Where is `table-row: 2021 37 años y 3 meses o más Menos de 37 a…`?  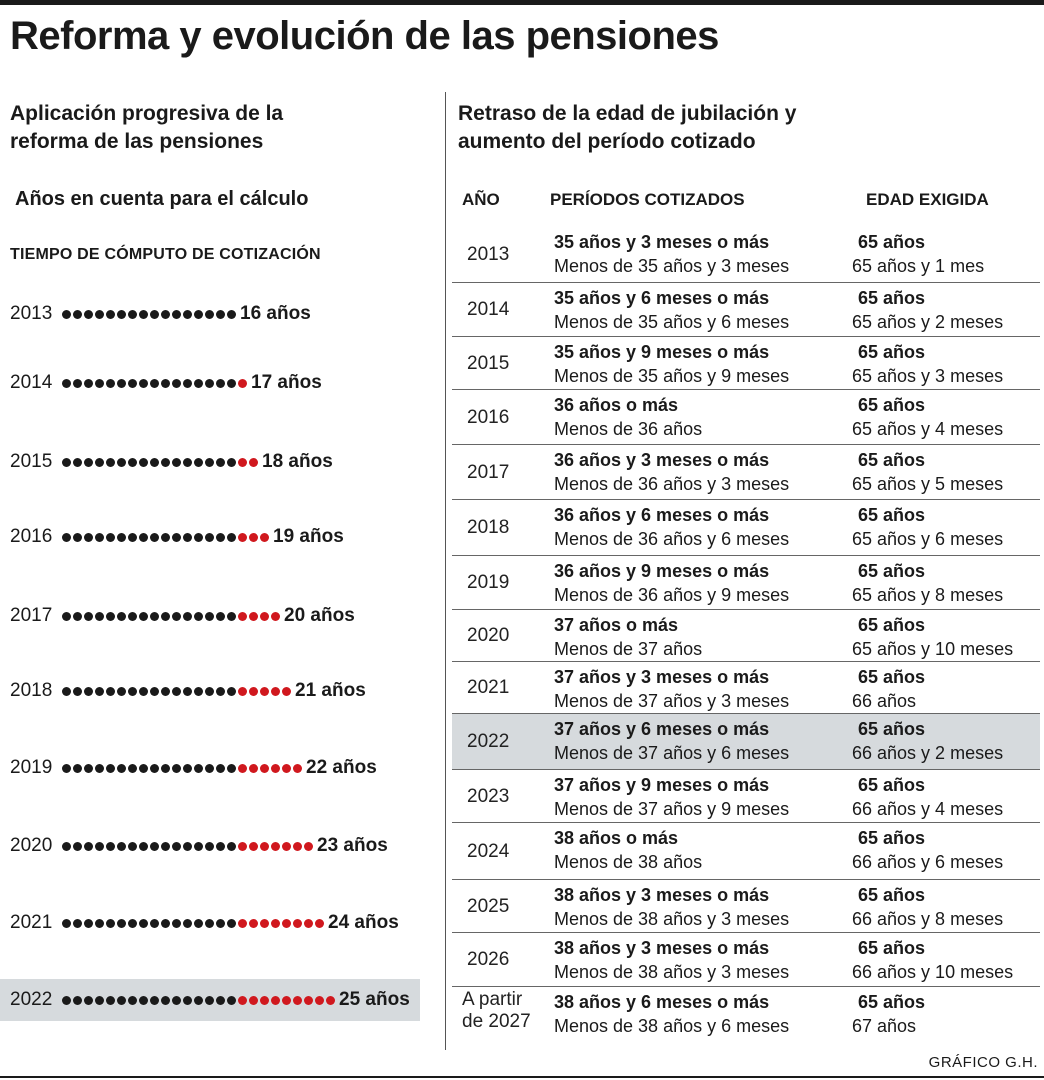
table-row: 2021 37 años y 3 meses o más Menos de 37 a… is located at coordinates (746, 688).